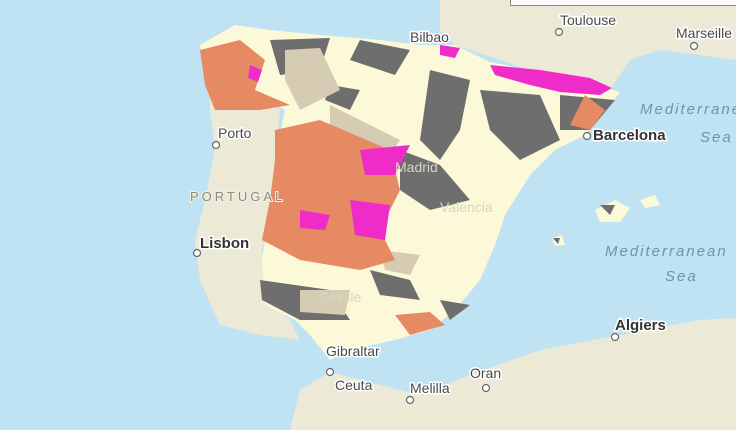 This screenshot has height=430, width=736. I want to click on label-algiers: Algiers, so click(640, 325).